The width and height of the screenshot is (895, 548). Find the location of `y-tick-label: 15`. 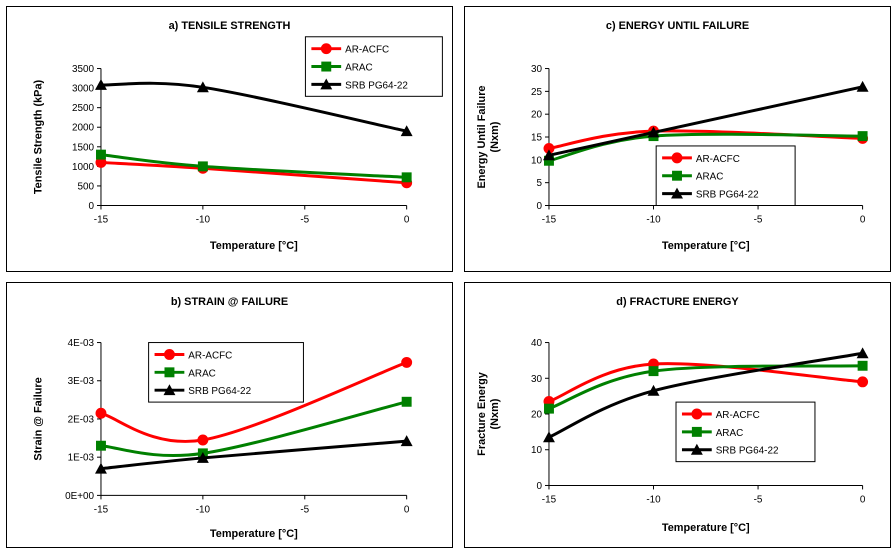

y-tick-label: 15 is located at coordinates (537, 137).